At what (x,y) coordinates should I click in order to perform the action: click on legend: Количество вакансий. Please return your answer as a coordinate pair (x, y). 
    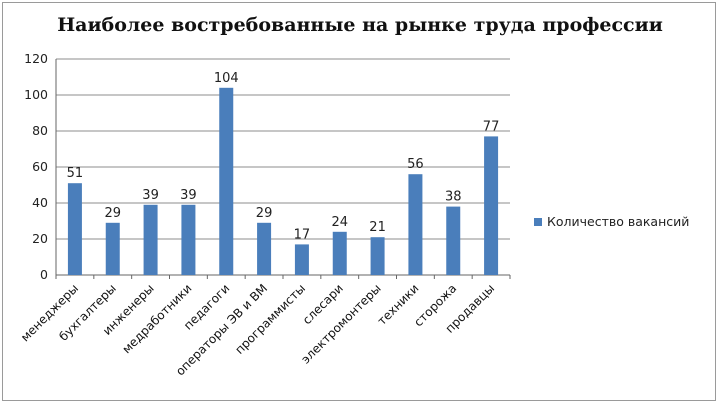
    Looking at the image, I should click on (611, 221).